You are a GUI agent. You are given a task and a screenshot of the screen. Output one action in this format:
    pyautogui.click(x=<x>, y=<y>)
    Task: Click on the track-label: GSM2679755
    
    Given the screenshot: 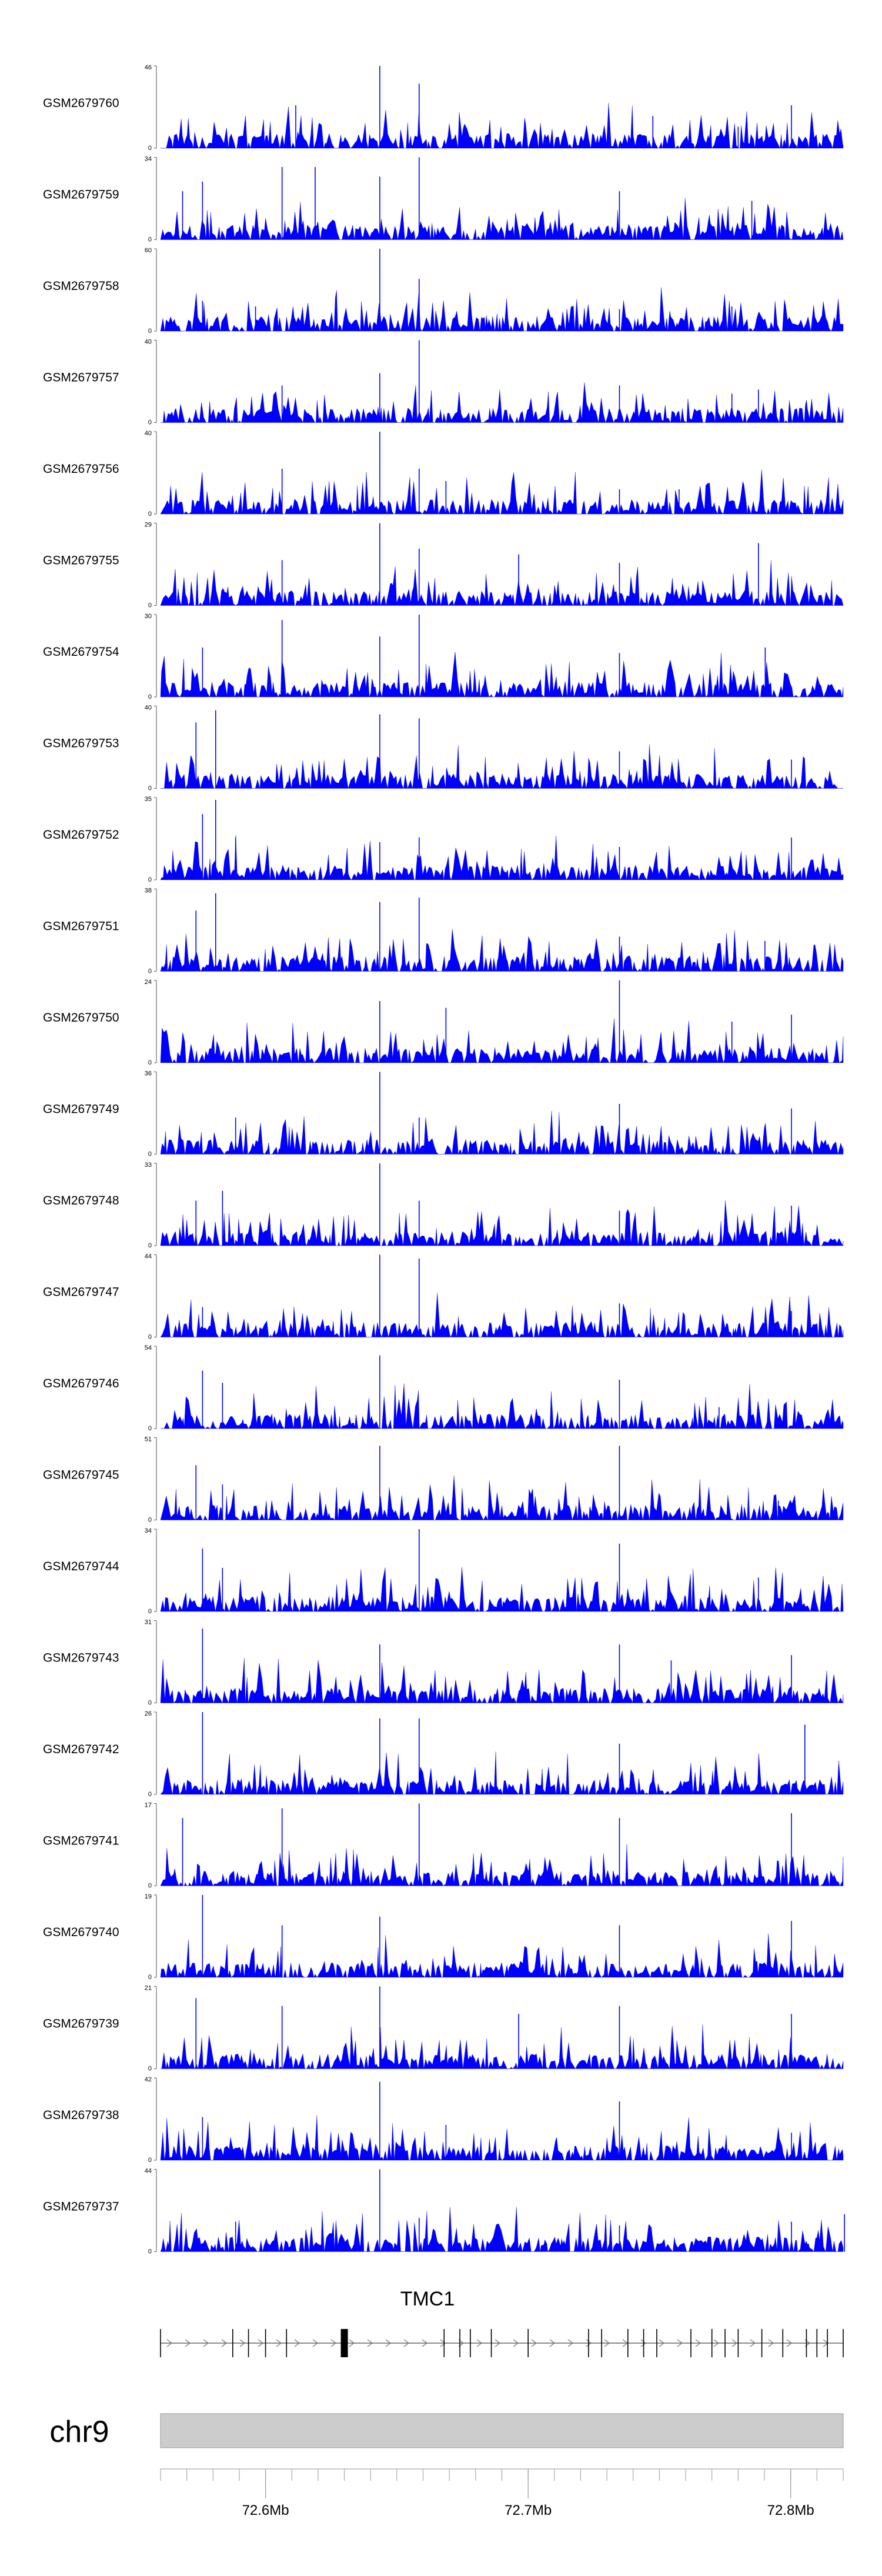 What is the action you would take?
    pyautogui.click(x=81, y=561)
    